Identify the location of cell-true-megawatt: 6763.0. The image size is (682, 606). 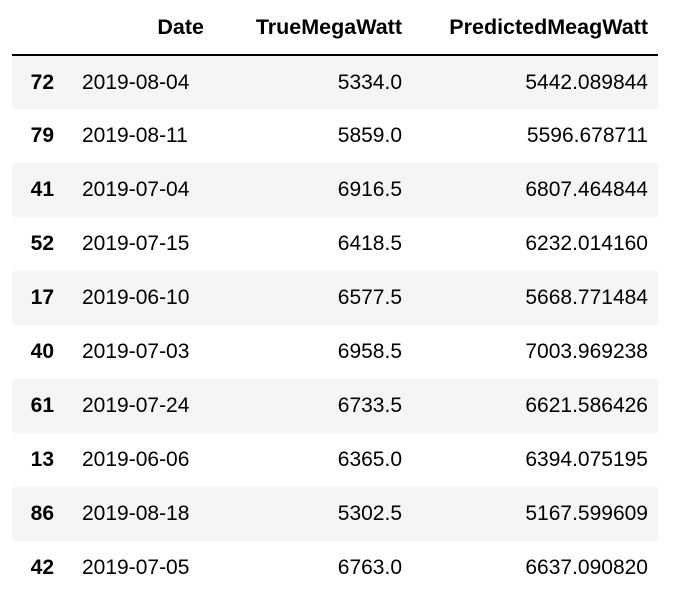
(369, 567).